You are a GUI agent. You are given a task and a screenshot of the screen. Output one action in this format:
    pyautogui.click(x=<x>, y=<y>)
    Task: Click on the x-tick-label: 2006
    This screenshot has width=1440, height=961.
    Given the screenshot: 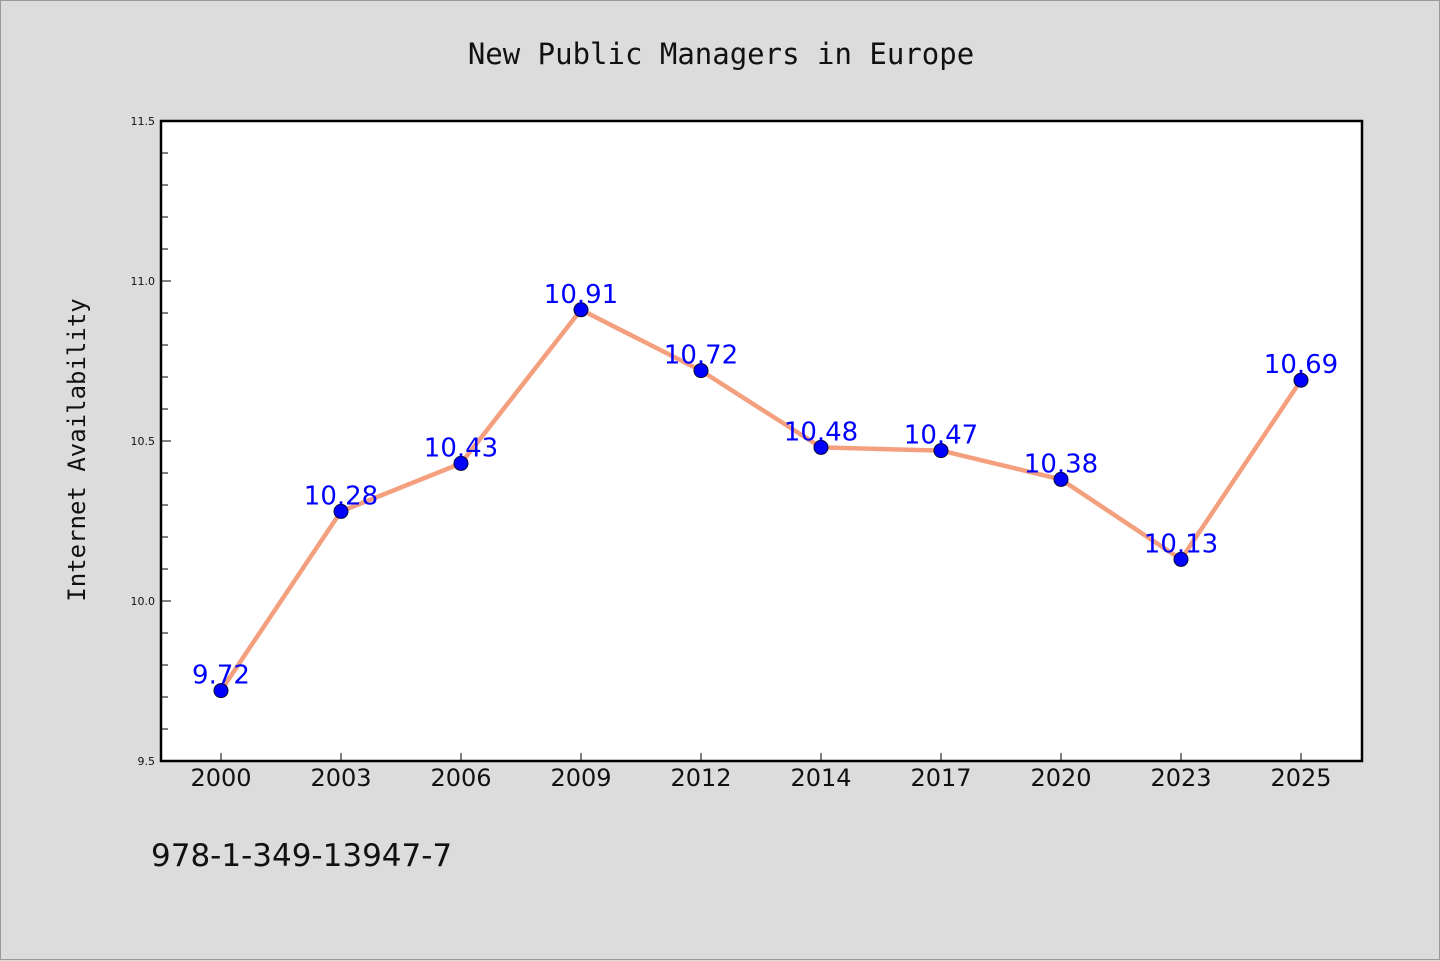 What is the action you would take?
    pyautogui.click(x=460, y=778)
    